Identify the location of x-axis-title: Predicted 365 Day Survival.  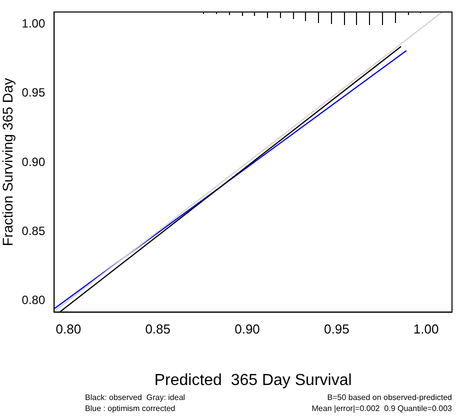
(253, 380).